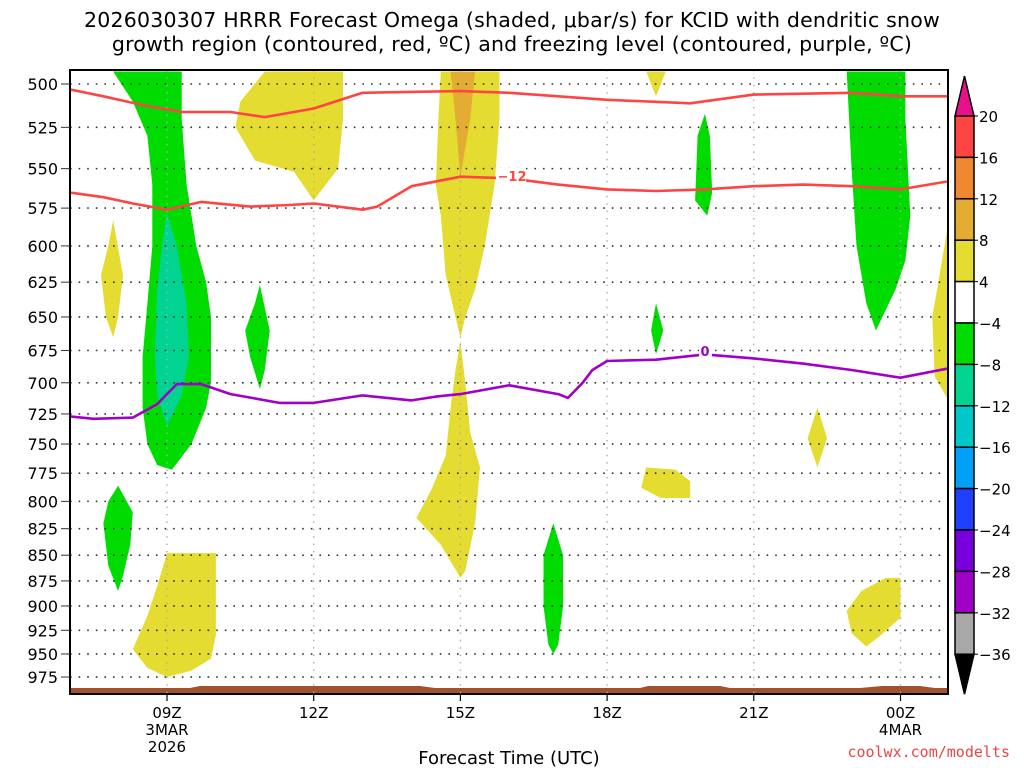 This screenshot has height=768, width=1024. What do you see at coordinates (42, 84) in the screenshot?
I see `y-tick-label: 500` at bounding box center [42, 84].